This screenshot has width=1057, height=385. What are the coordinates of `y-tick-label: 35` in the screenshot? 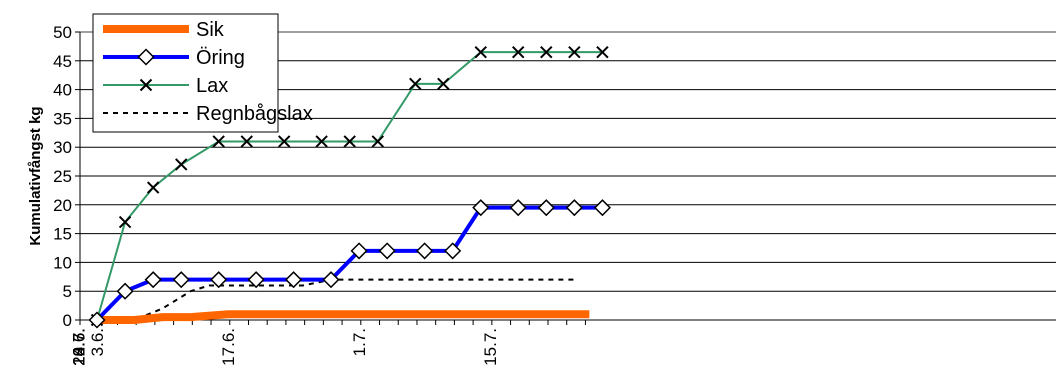 It's located at (62, 118).